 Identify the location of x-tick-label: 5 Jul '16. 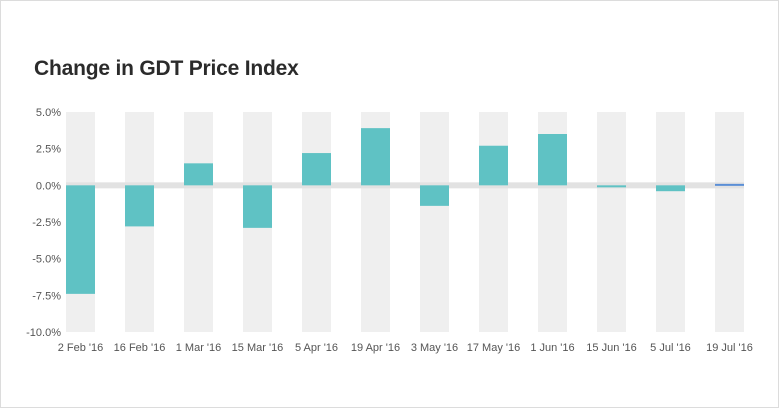
(670, 348).